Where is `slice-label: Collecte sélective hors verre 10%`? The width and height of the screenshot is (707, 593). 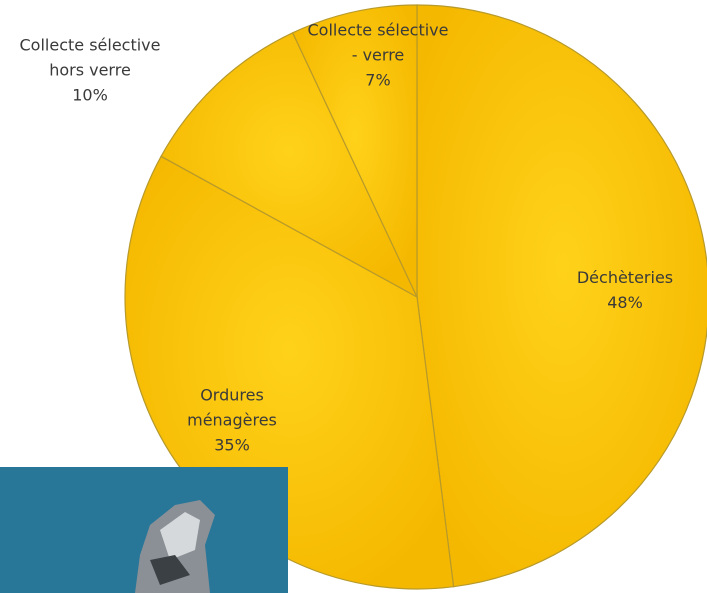 slice-label: Collecte sélective hors verre 10% is located at coordinates (90, 70).